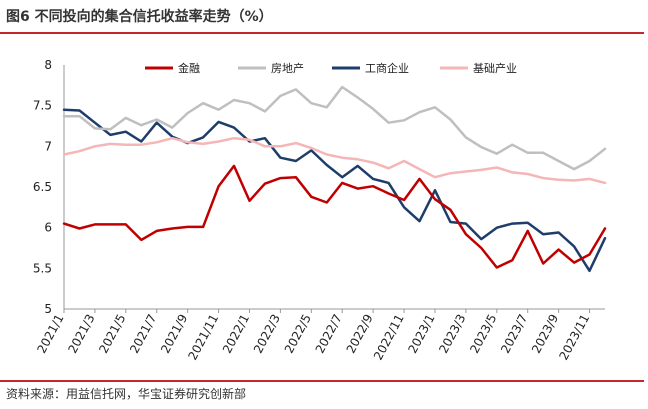  What do you see at coordinates (514, 334) in the screenshot?
I see `x-tick-label: 2023/7` at bounding box center [514, 334].